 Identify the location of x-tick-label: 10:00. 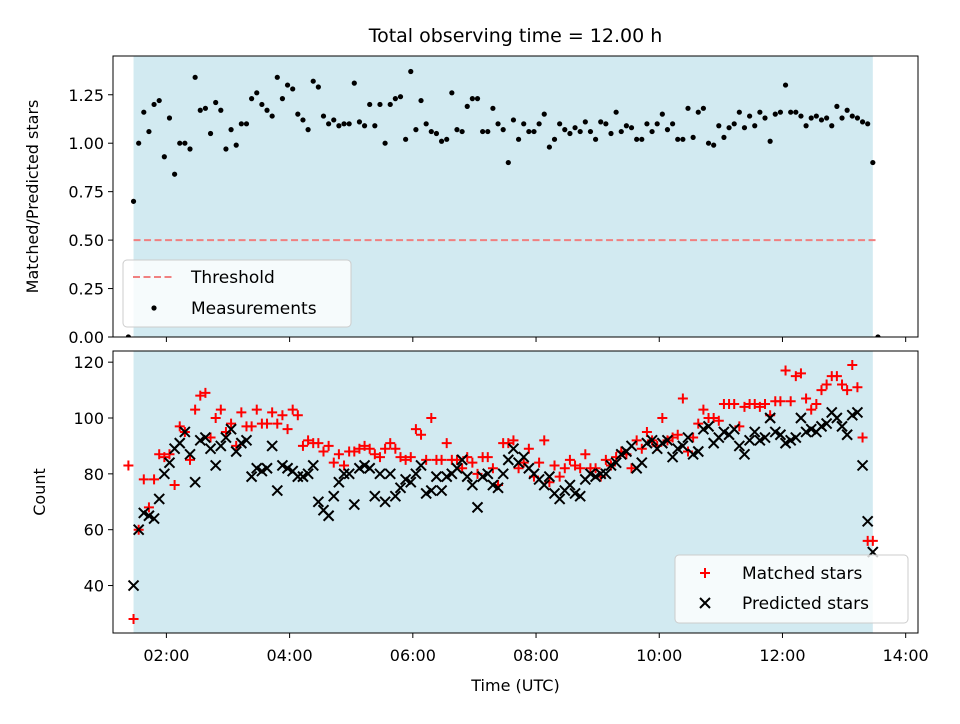
(659, 655).